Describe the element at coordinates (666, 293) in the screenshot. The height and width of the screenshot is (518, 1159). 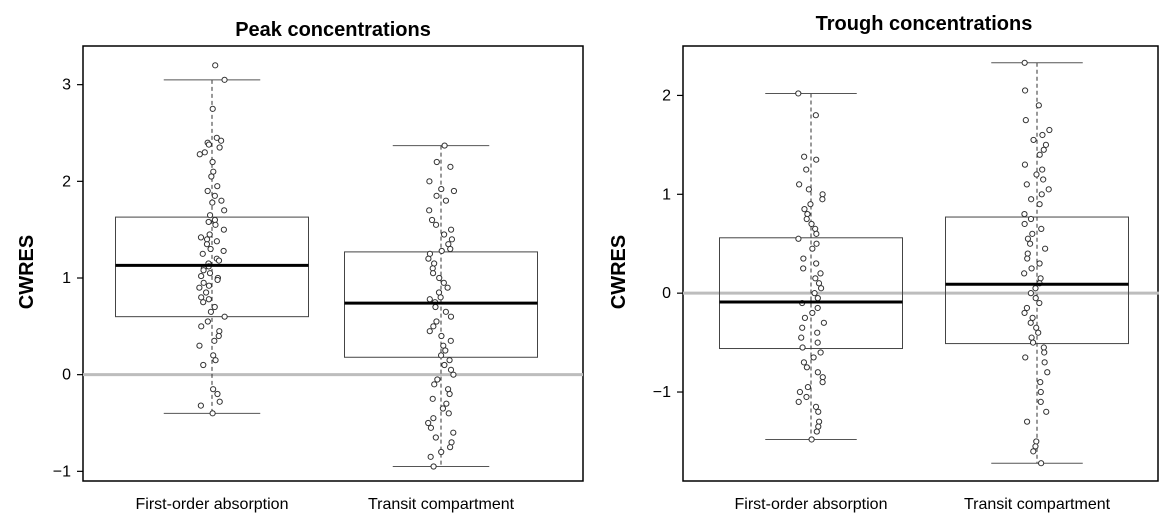
I see `y-tick-label: 0` at that location.